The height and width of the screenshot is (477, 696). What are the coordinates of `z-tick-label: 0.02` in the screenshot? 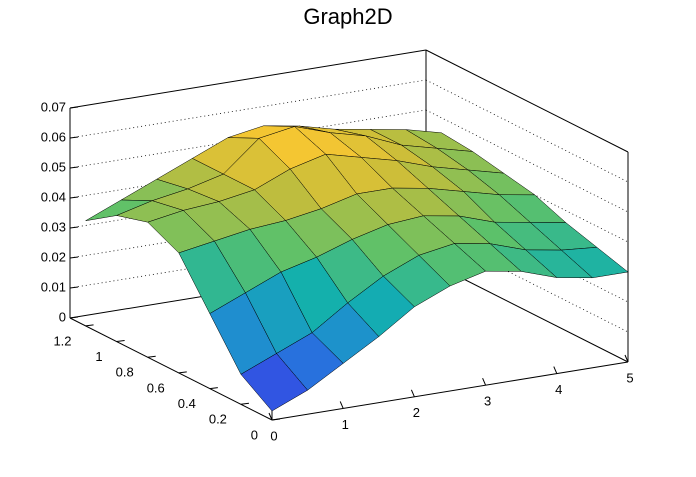 It's located at (53, 256).